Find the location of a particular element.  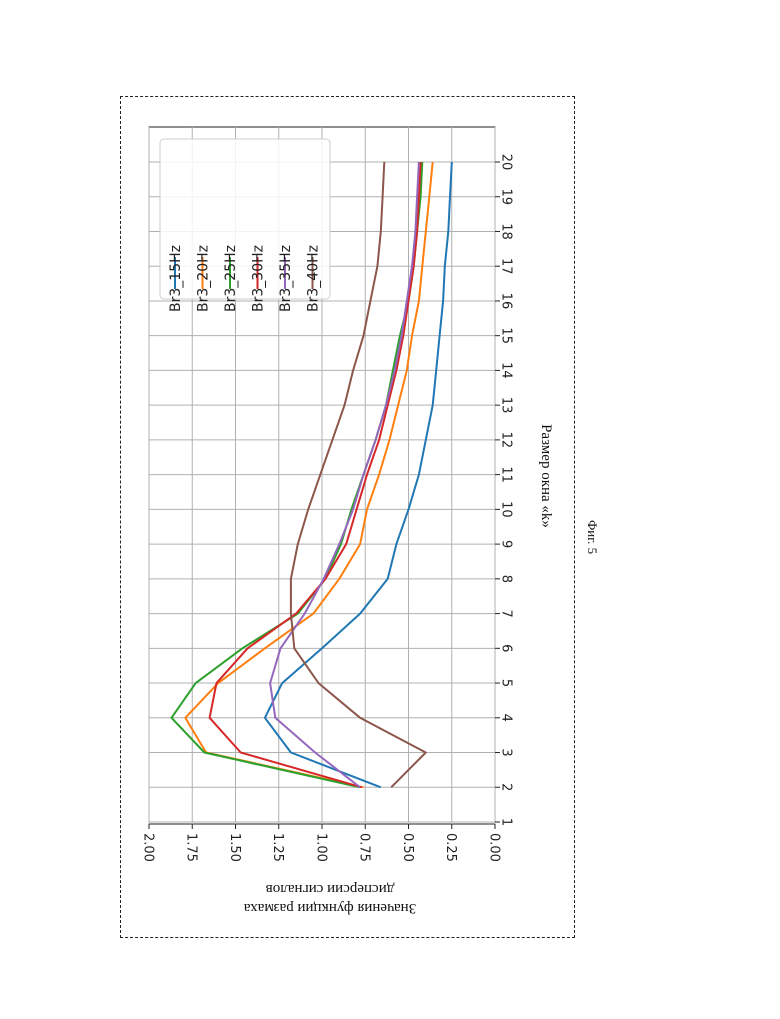

x-tick-label: 3 is located at coordinates (505, 752).